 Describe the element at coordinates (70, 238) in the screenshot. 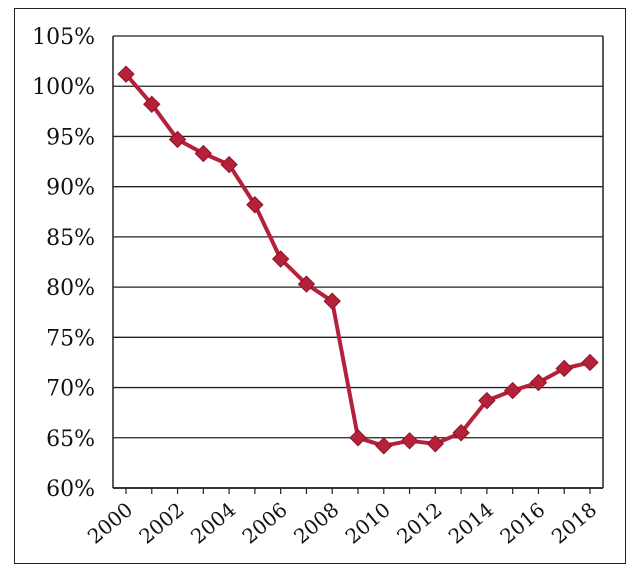

I see `y-tick-label: 85%` at that location.